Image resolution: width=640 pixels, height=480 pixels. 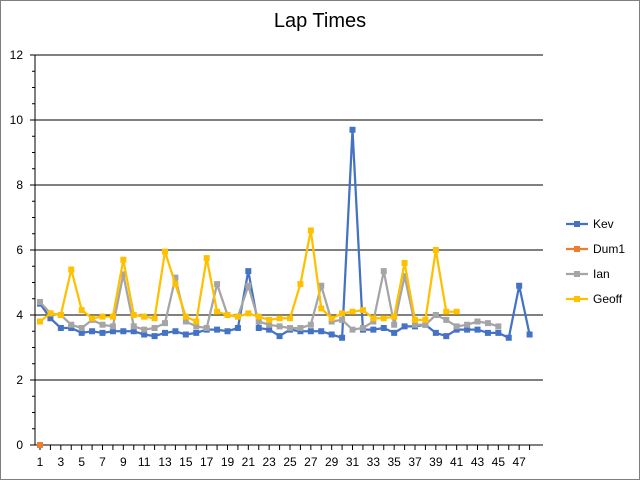 I want to click on legend: Kev Dum1 Ian Geoff, so click(x=595, y=261).